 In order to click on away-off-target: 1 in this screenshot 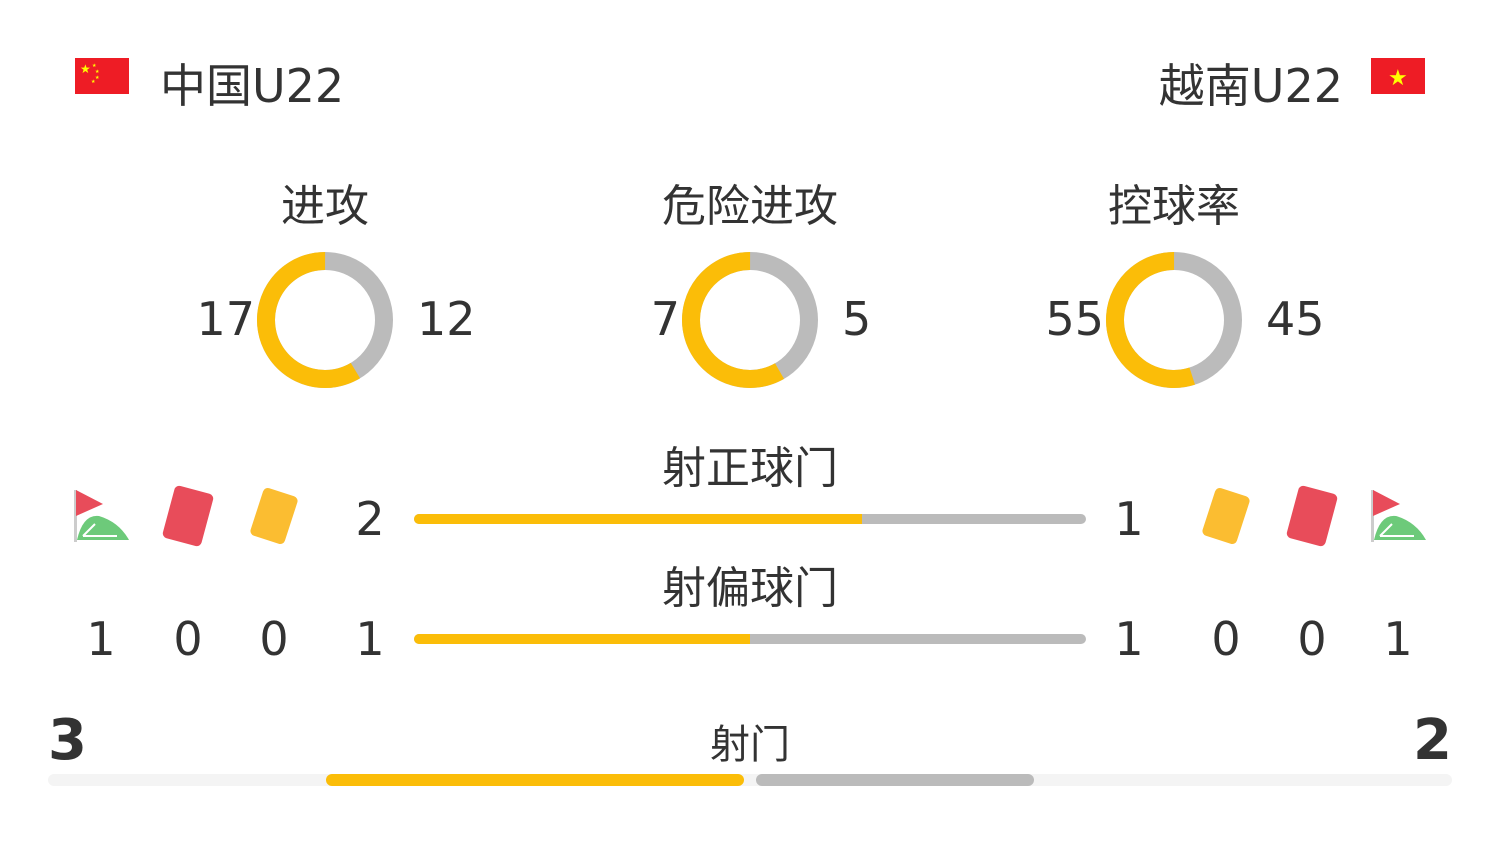, I will do `click(1129, 639)`.